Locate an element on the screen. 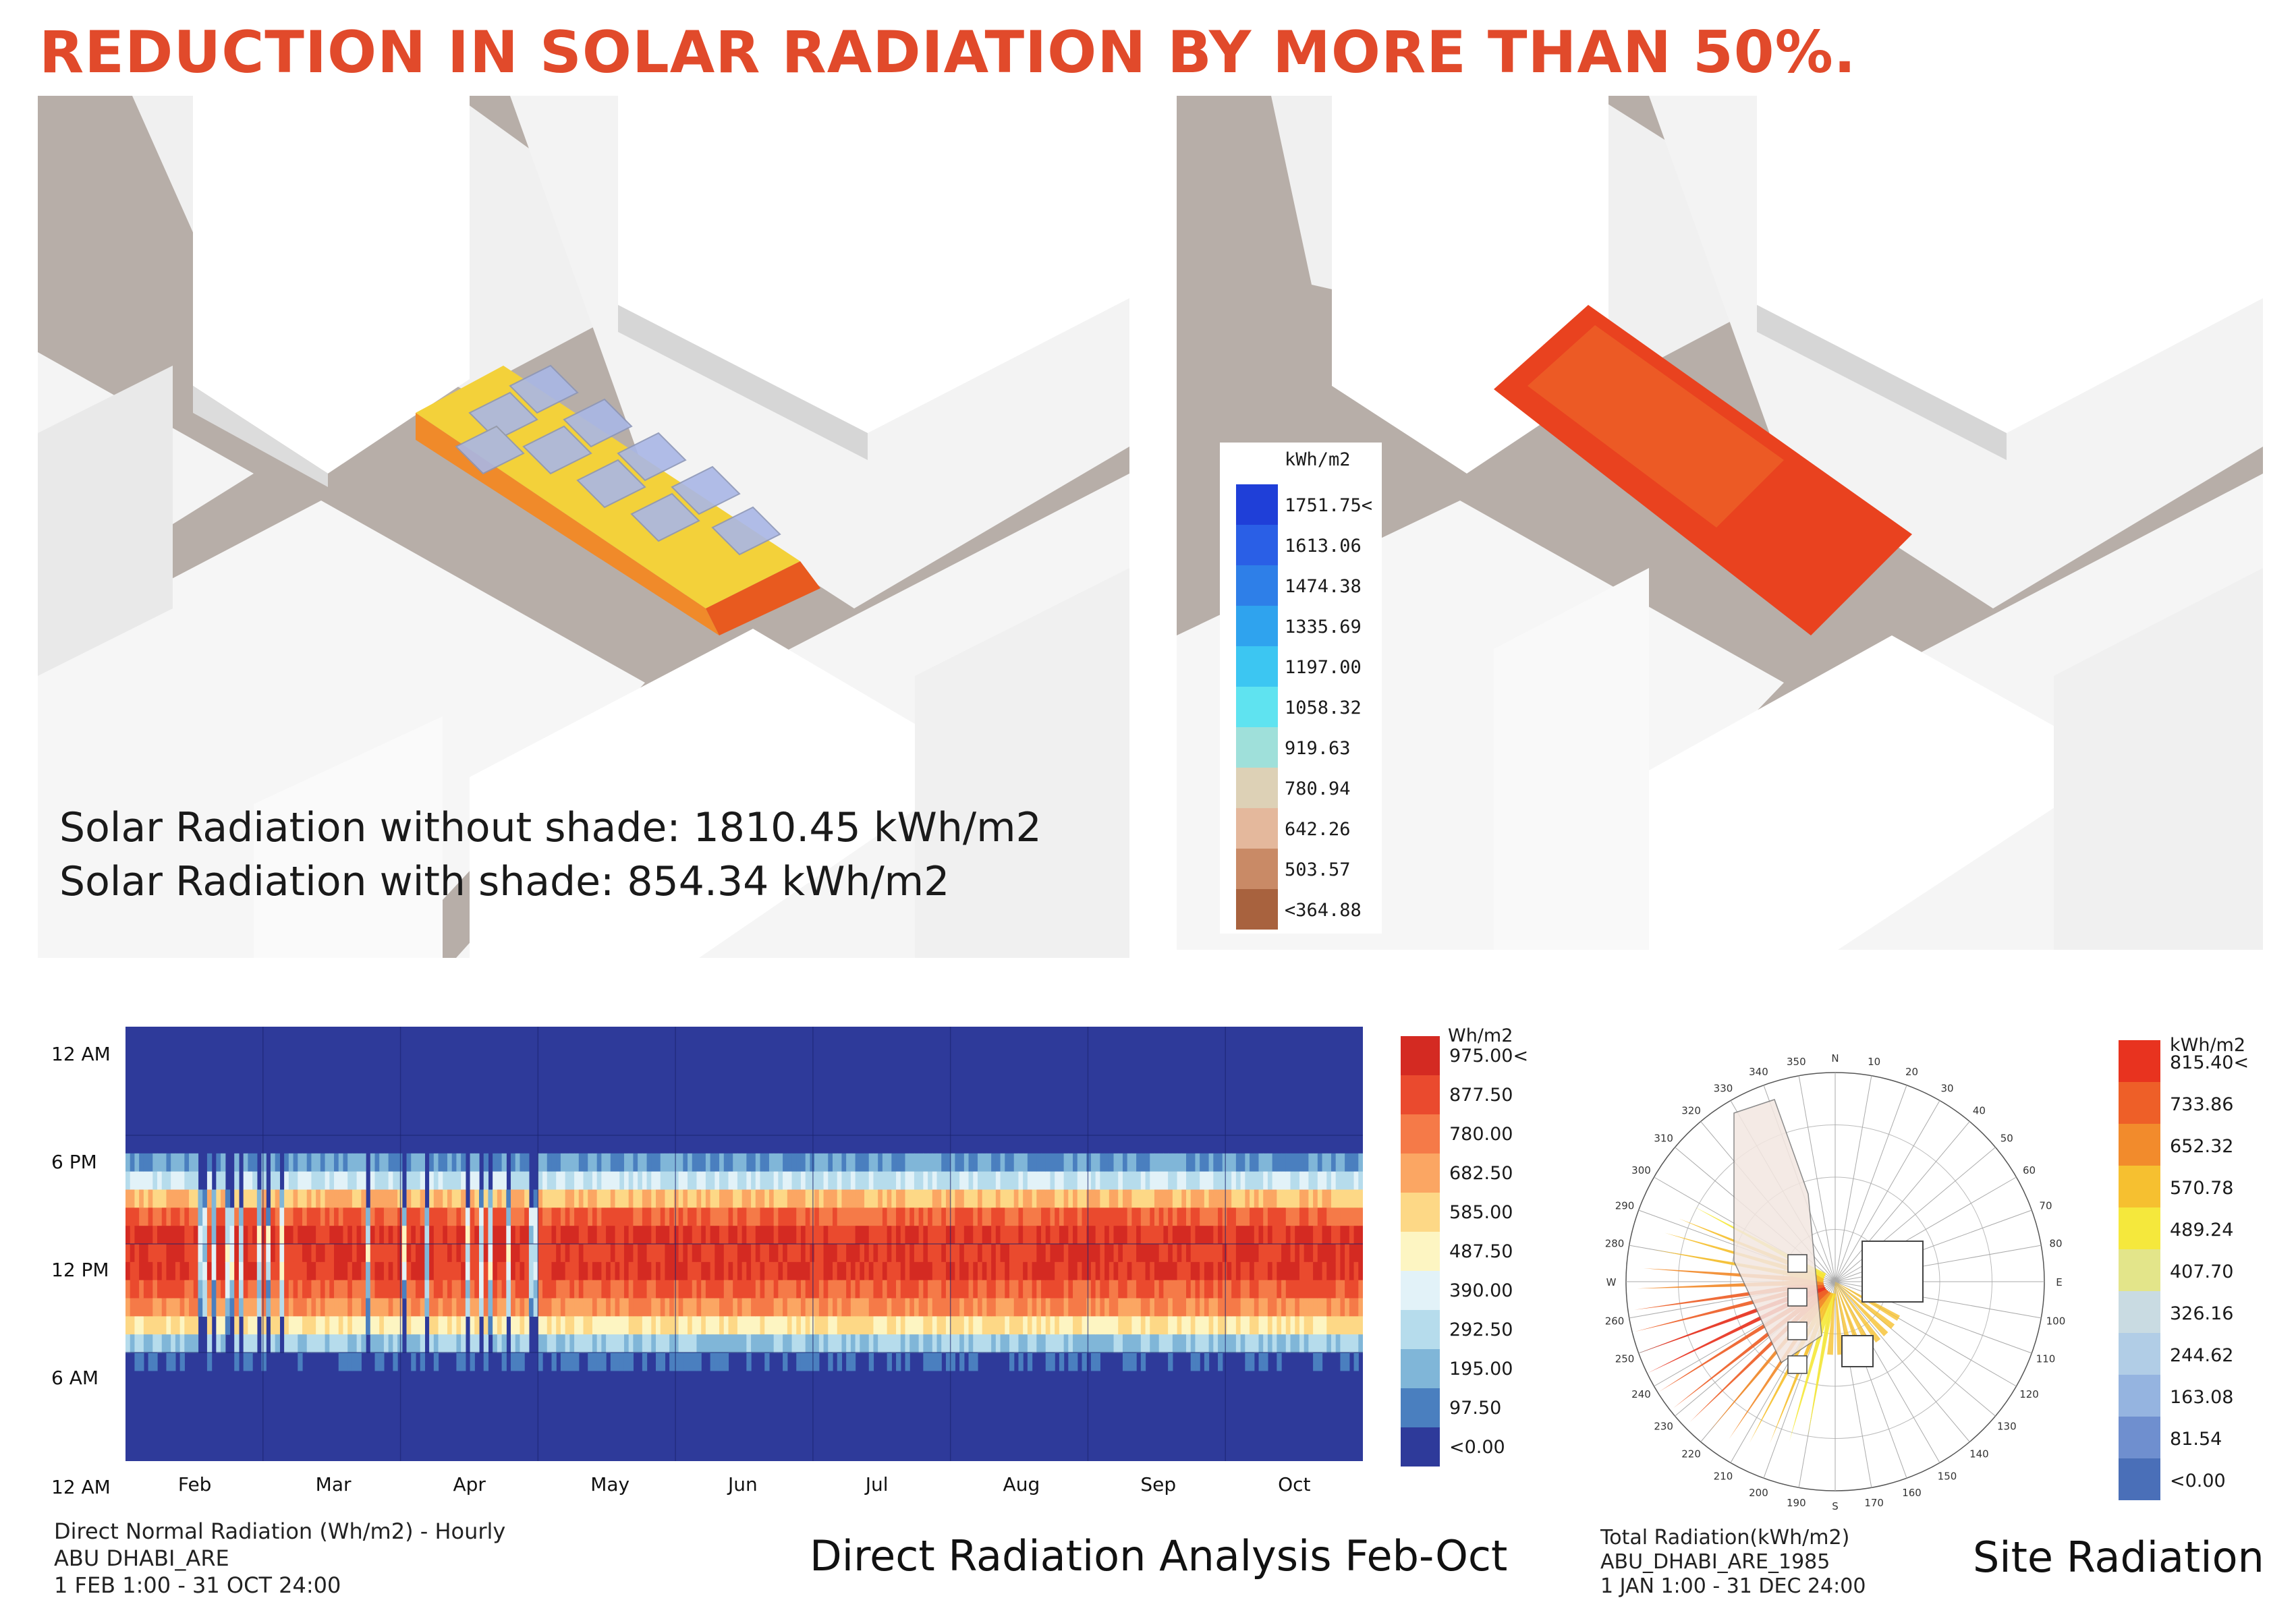 The height and width of the screenshot is (1623, 2296). sunrose-legend-label: 407.70 is located at coordinates (2202, 1272).